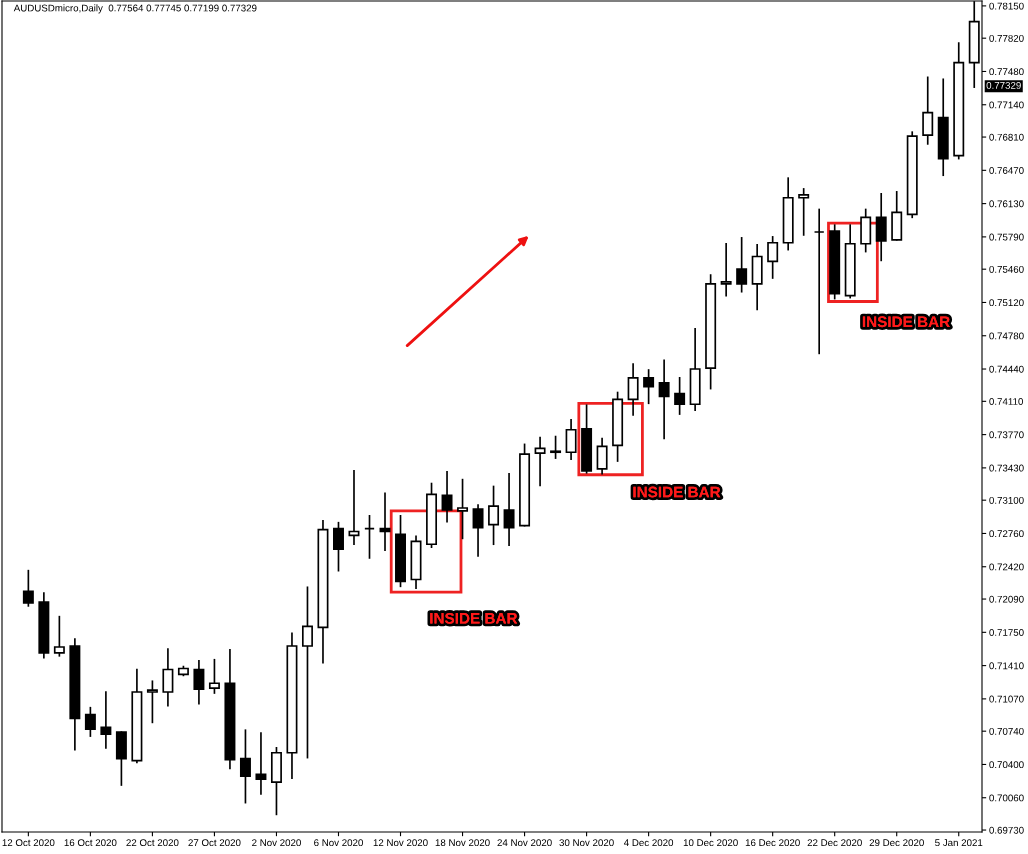  What do you see at coordinates (1006, 699) in the screenshot?
I see `y-tick-label: 0.71070` at bounding box center [1006, 699].